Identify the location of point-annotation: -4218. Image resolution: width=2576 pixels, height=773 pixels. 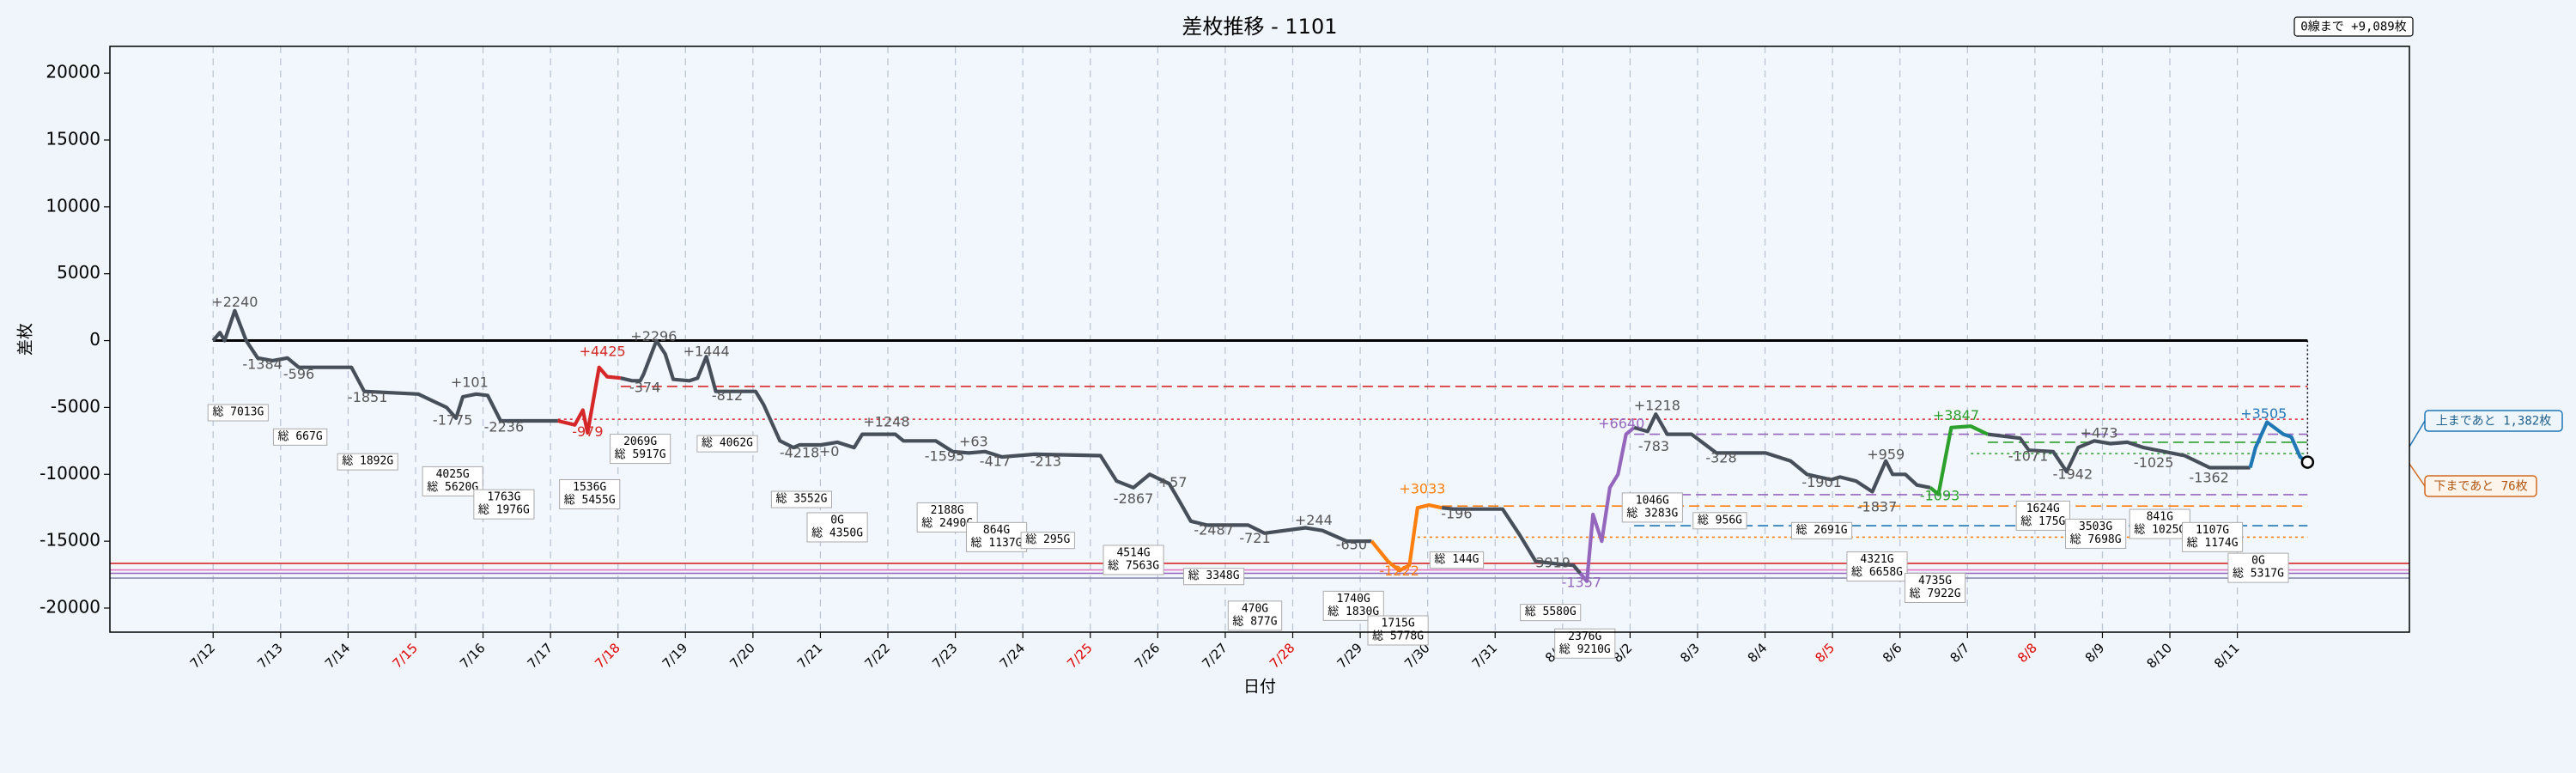
(800, 453).